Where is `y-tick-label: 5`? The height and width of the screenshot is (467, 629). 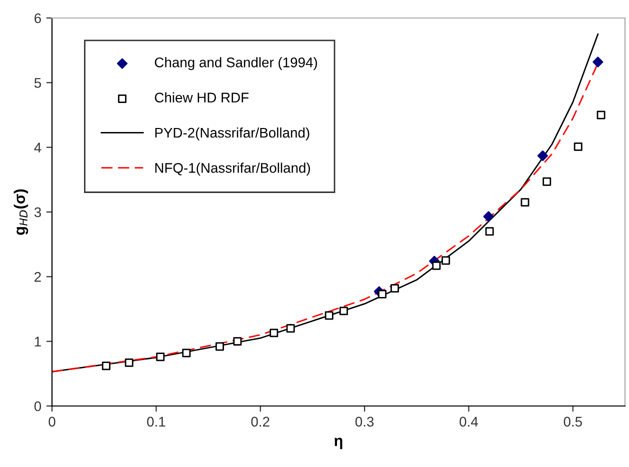 y-tick-label: 5 is located at coordinates (37, 83).